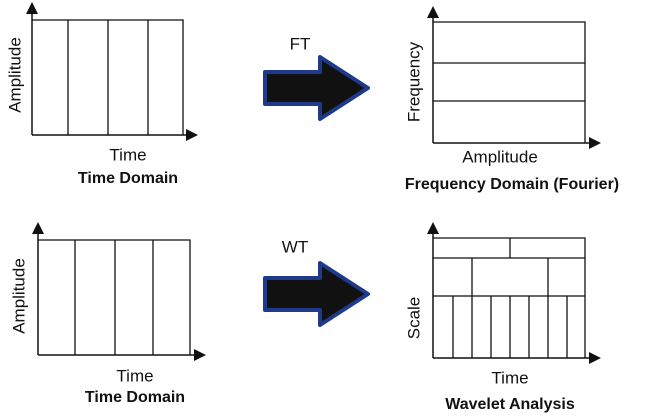 The width and height of the screenshot is (655, 417). Describe the element at coordinates (413, 81) in the screenshot. I see `y-label: Frequency` at that location.